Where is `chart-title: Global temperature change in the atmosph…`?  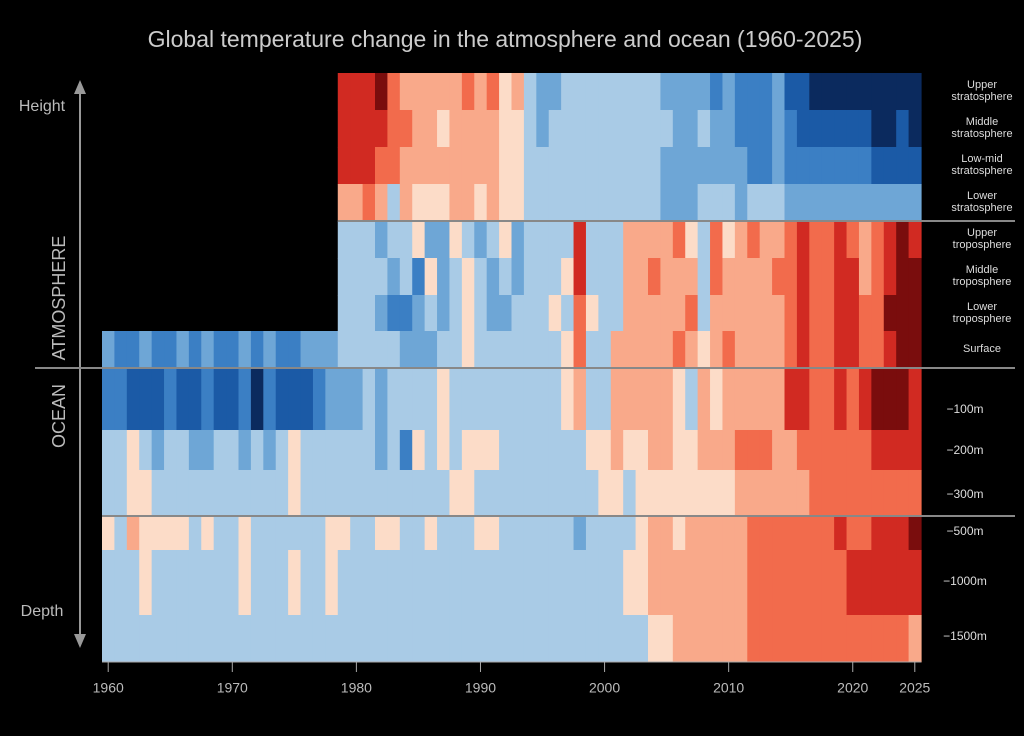
chart-title: Global temperature change in the atmosph… is located at coordinates (505, 39).